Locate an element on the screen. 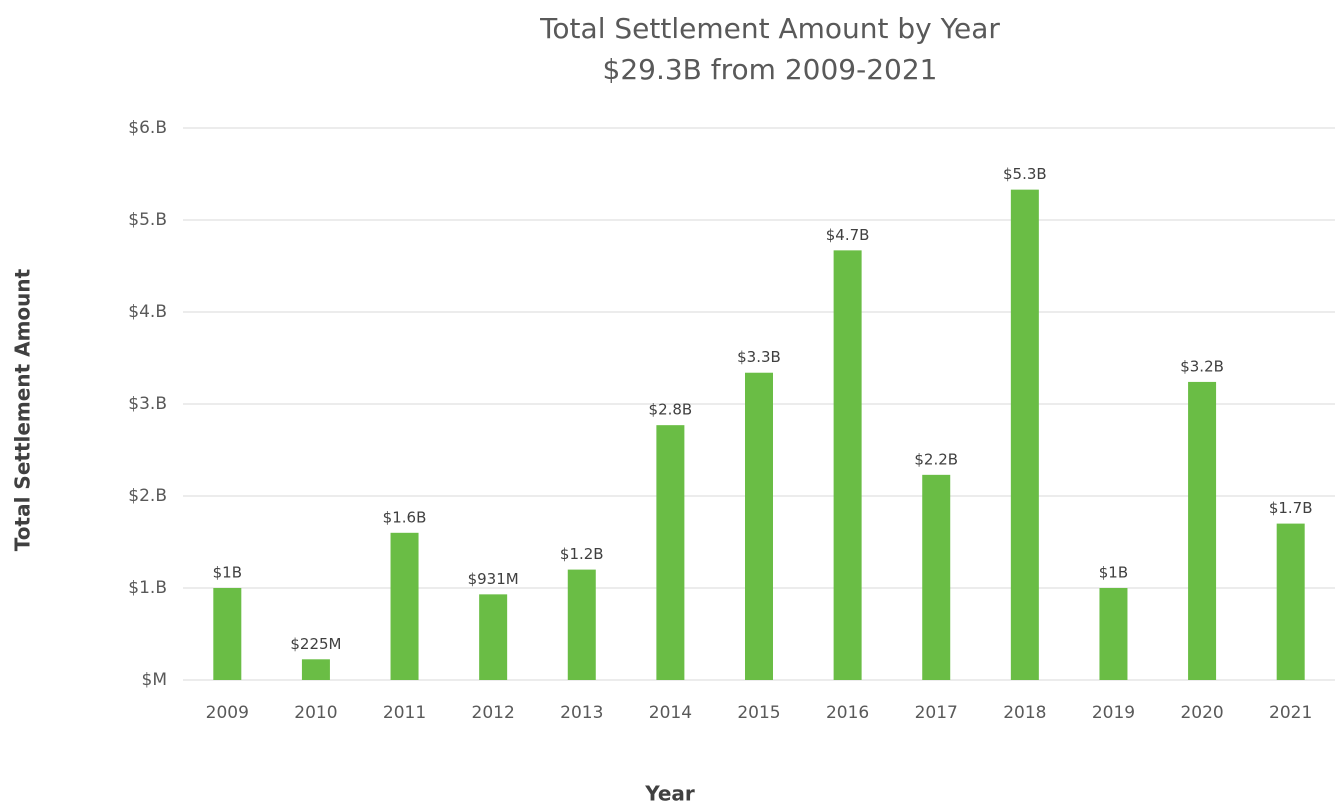  y-tick-label: $5.B is located at coordinates (147, 220).